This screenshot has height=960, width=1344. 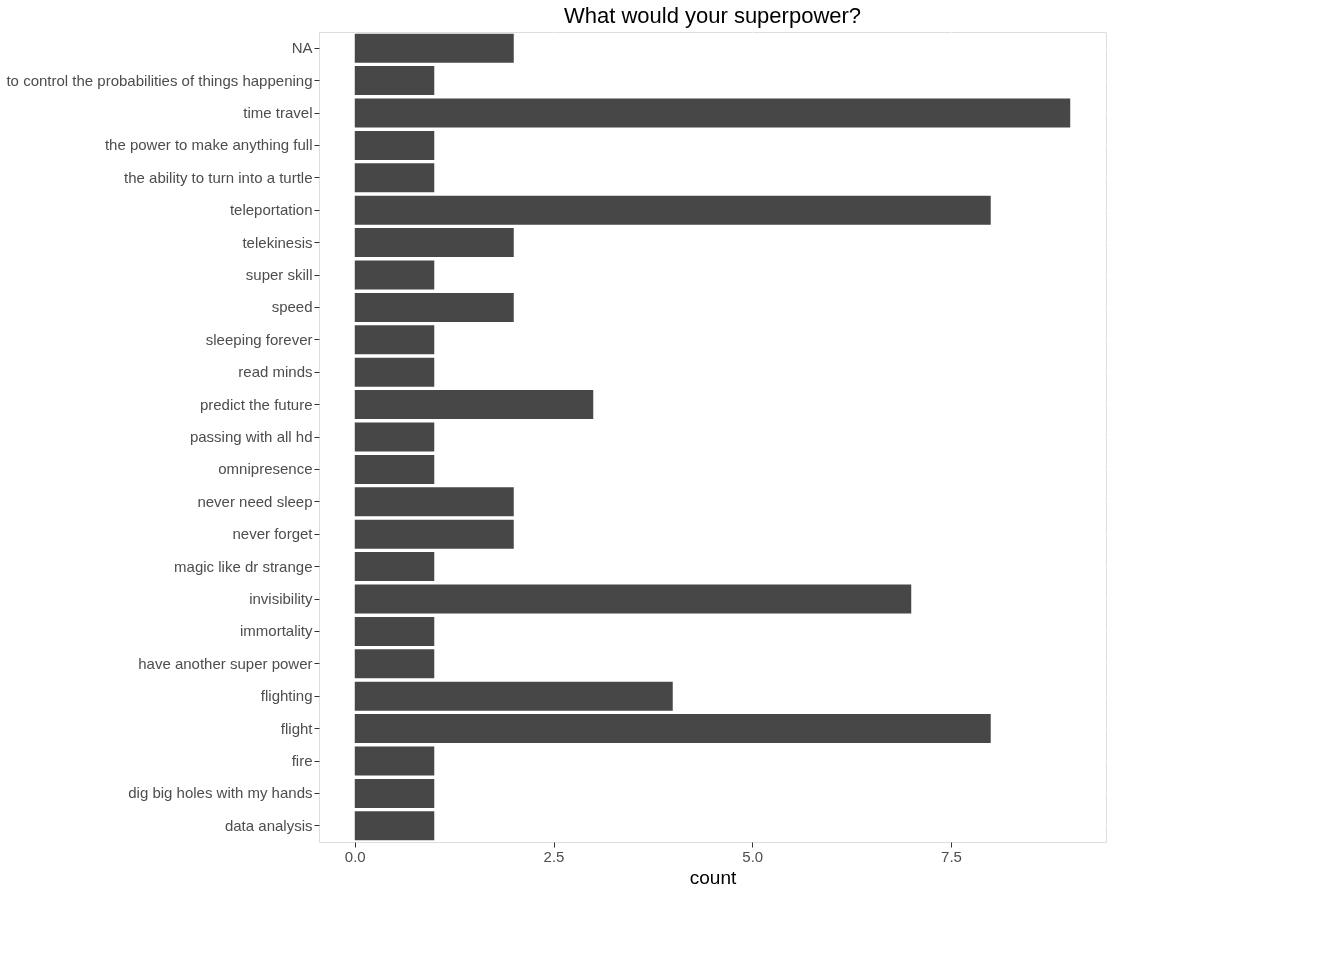 What do you see at coordinates (208, 145) in the screenshot?
I see `y-tick-label: the power to make anything full` at bounding box center [208, 145].